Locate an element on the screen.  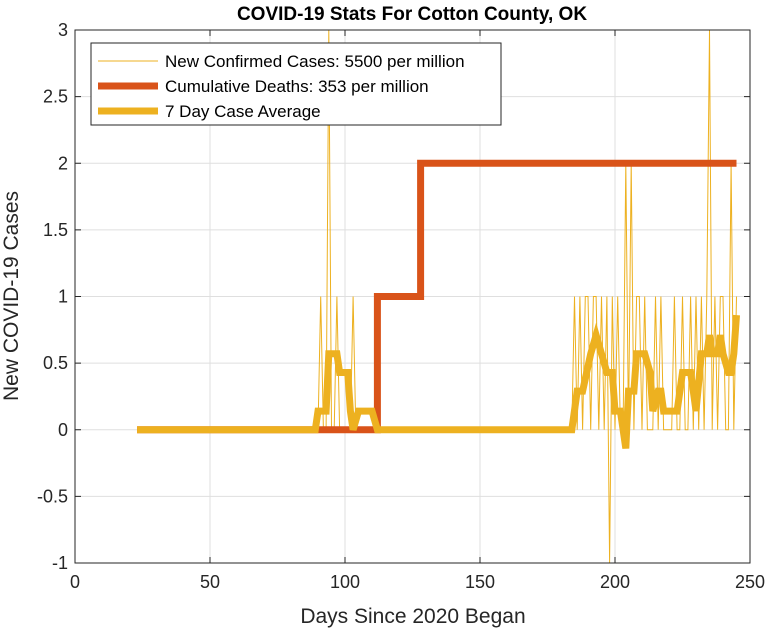
y-tick-label: -0.5 is located at coordinates (52, 496).